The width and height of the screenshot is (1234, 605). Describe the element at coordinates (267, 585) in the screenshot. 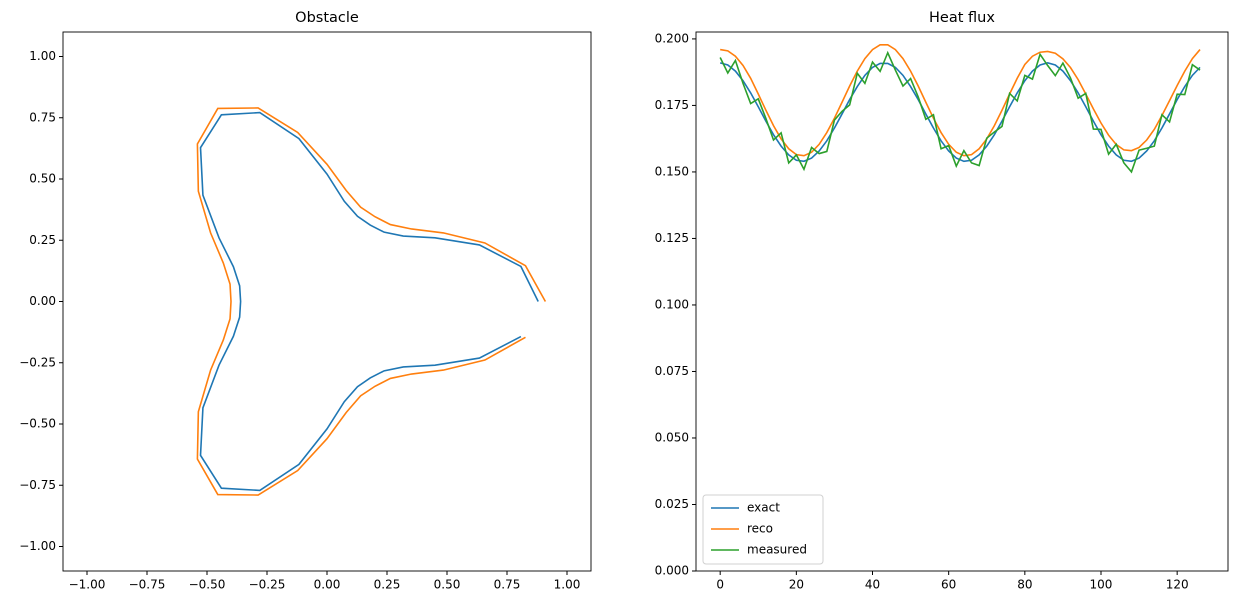

I see `x-tick-label: −0.25` at that location.